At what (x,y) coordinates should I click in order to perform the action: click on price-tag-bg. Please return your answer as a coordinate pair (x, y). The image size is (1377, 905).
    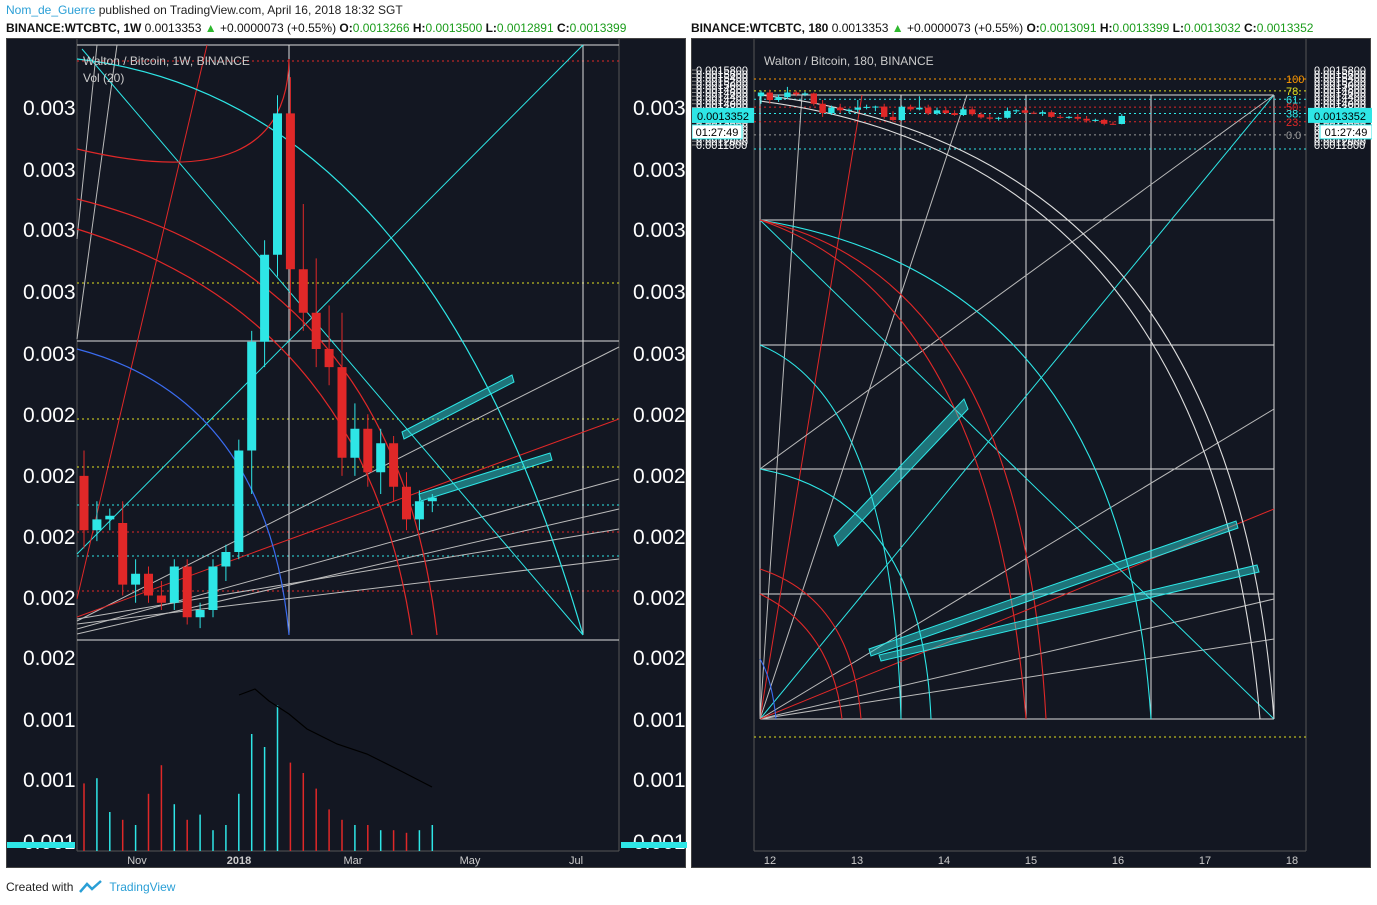
    Looking at the image, I should click on (1340, 115).